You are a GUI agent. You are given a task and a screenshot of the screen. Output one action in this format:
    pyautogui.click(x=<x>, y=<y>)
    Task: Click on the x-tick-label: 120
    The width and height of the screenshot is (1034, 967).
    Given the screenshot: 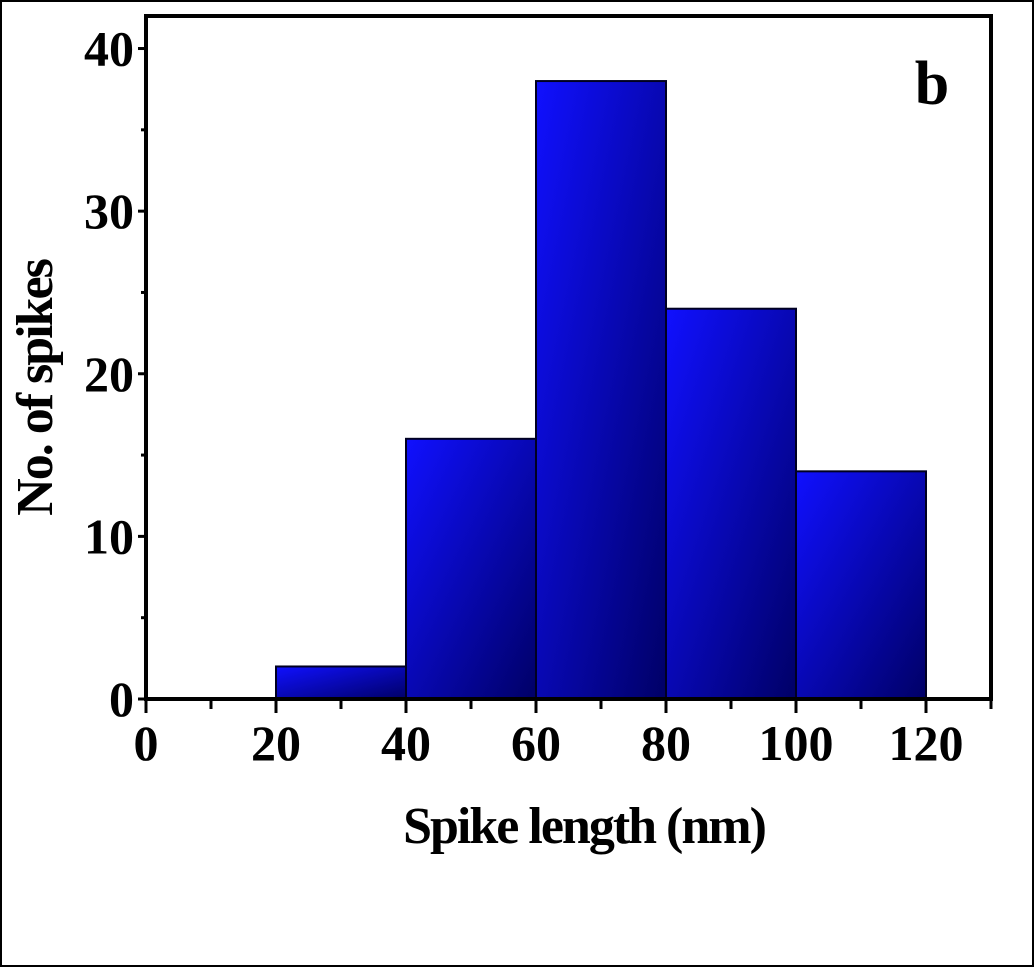 What is the action you would take?
    pyautogui.click(x=926, y=743)
    